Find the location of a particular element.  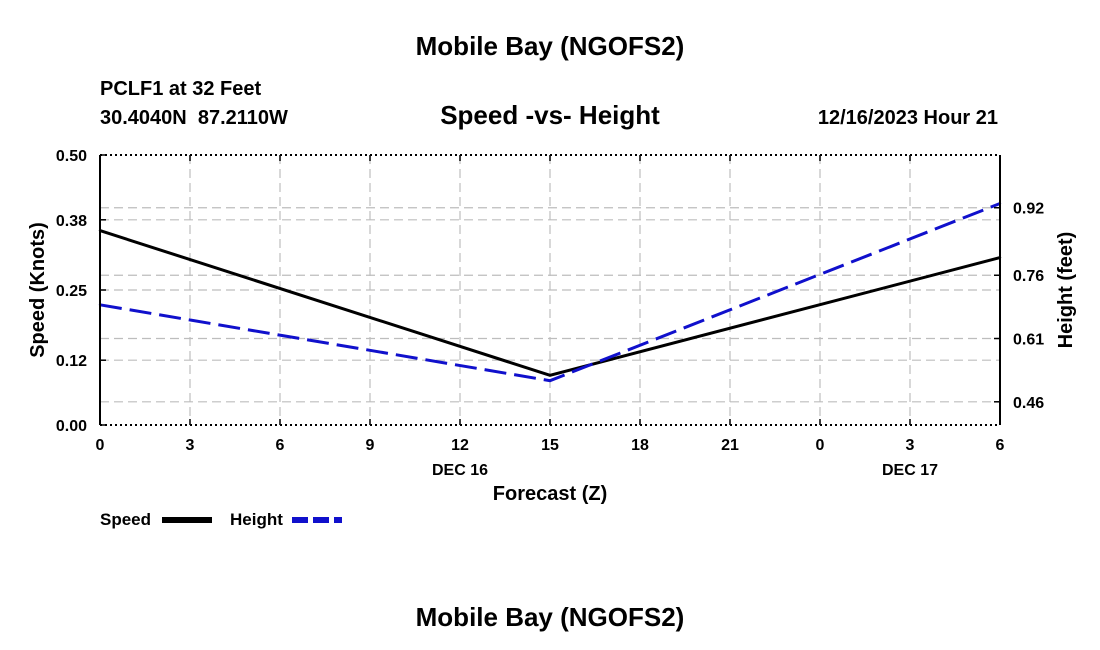

y2-axis-title: Height (feet) is located at coordinates (1066, 290).